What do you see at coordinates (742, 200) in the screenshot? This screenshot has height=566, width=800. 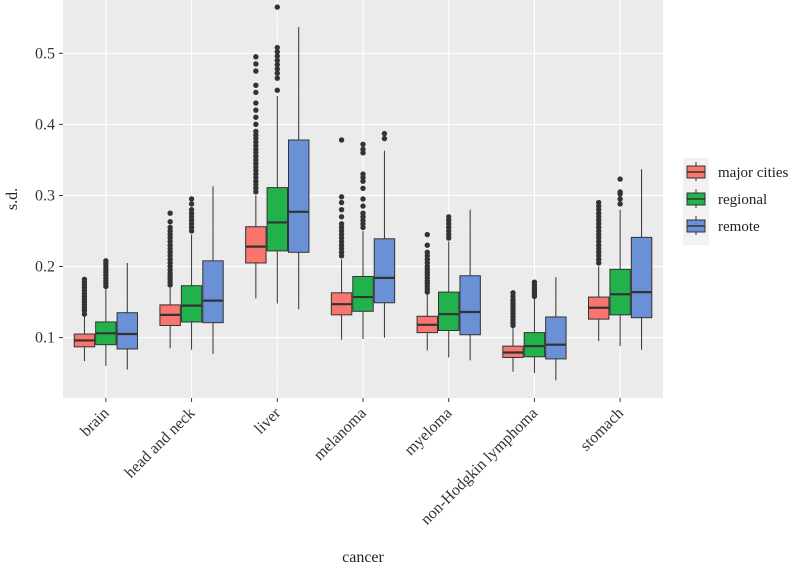 I see `legend-label: regional` at bounding box center [742, 200].